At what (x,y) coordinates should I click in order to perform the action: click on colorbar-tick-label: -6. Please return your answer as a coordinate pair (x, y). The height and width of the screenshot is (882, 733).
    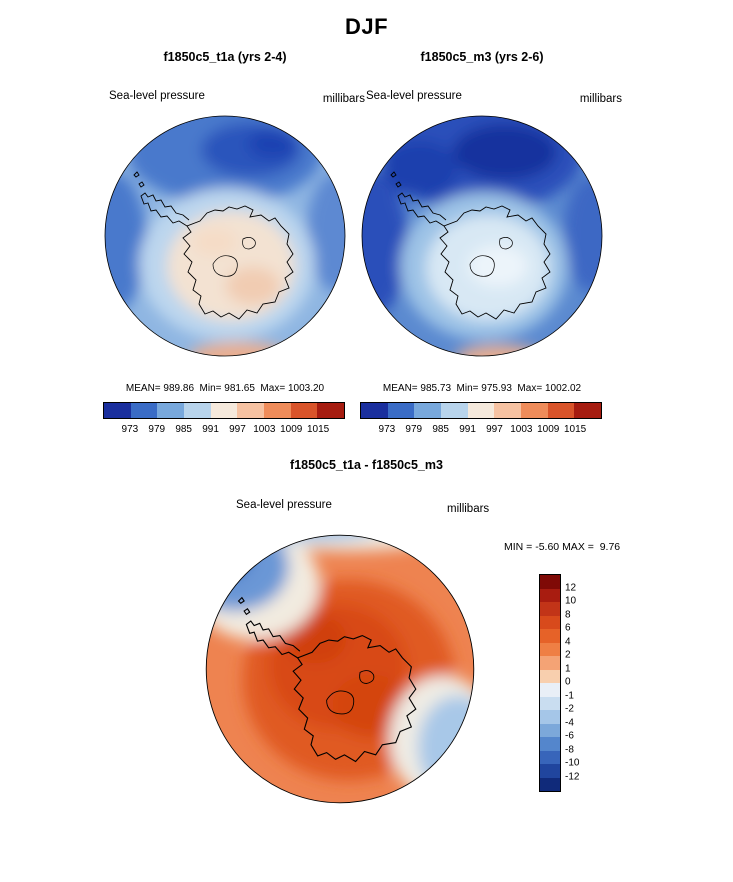
    Looking at the image, I should click on (569, 736).